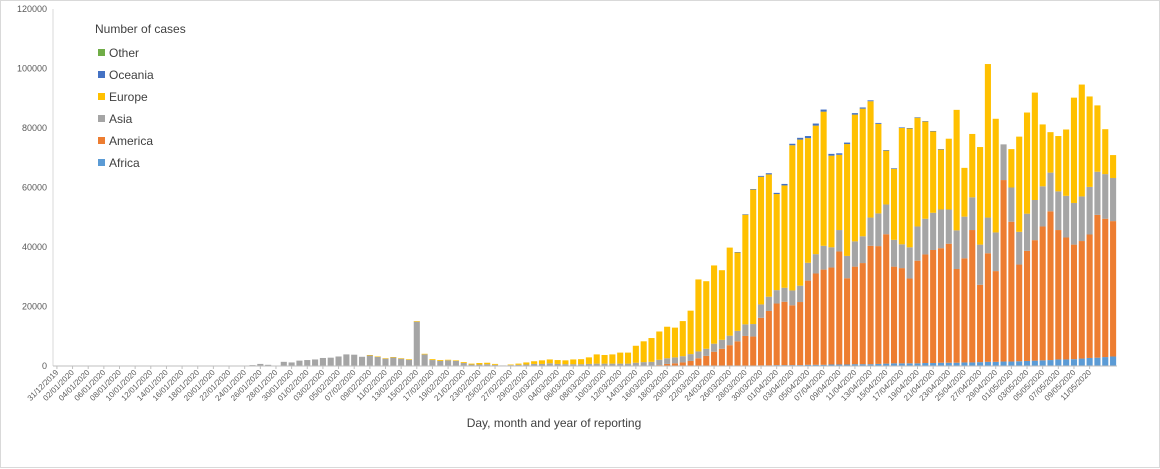 This screenshot has width=1160, height=469. Describe the element at coordinates (32, 9) in the screenshot. I see `y-tick-label: 120000` at that location.